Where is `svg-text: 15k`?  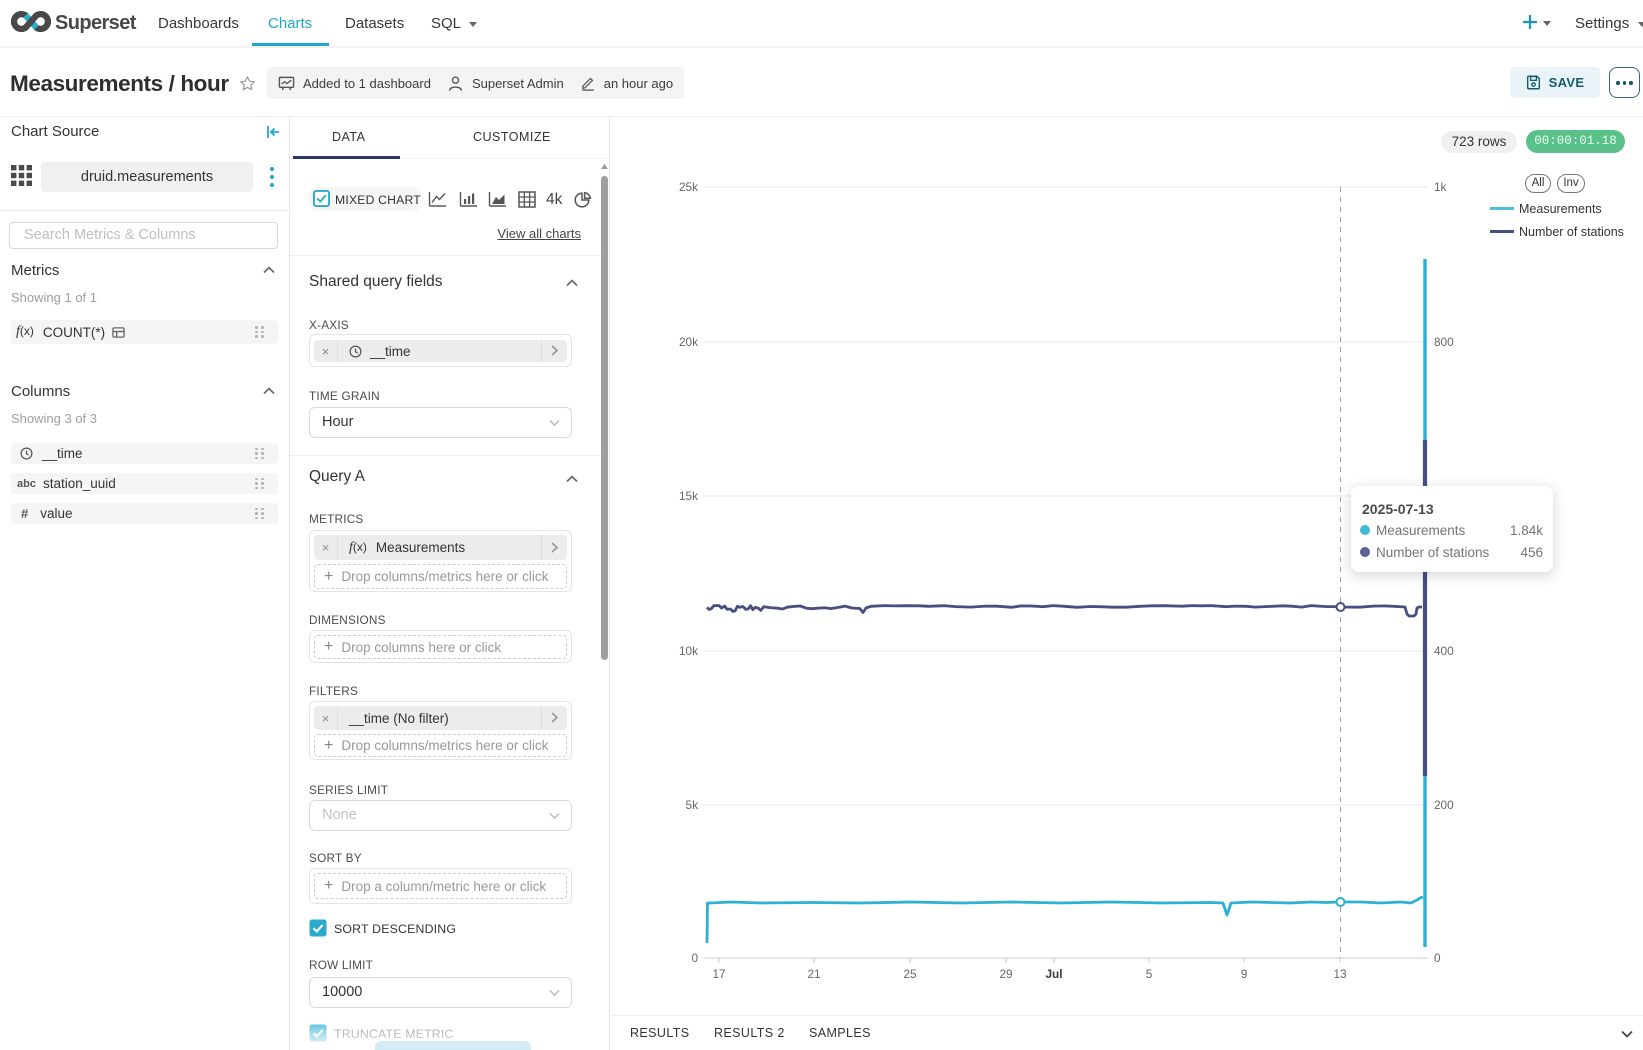
svg-text: 15k is located at coordinates (688, 496).